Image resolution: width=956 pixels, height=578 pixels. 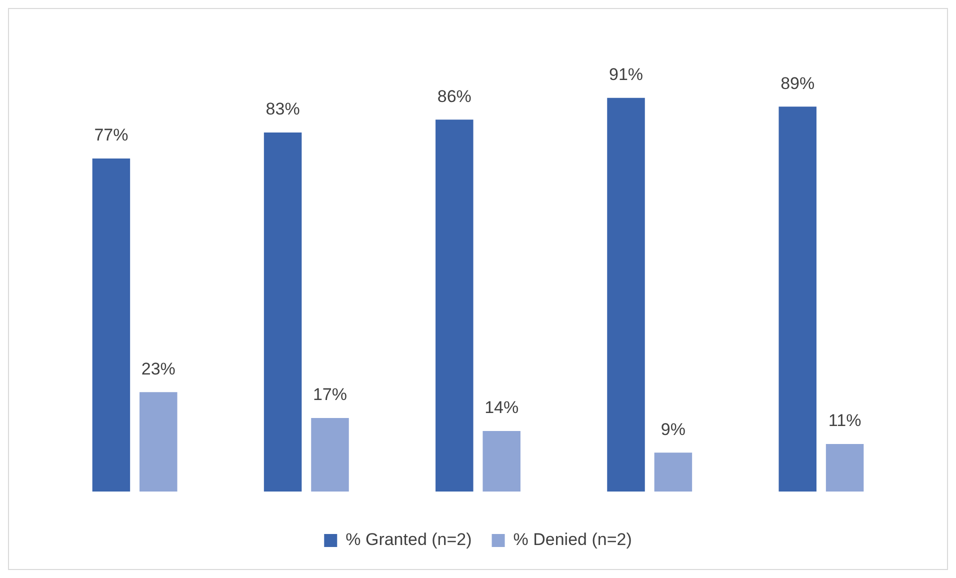 I want to click on data-label: 23%, so click(x=158, y=368).